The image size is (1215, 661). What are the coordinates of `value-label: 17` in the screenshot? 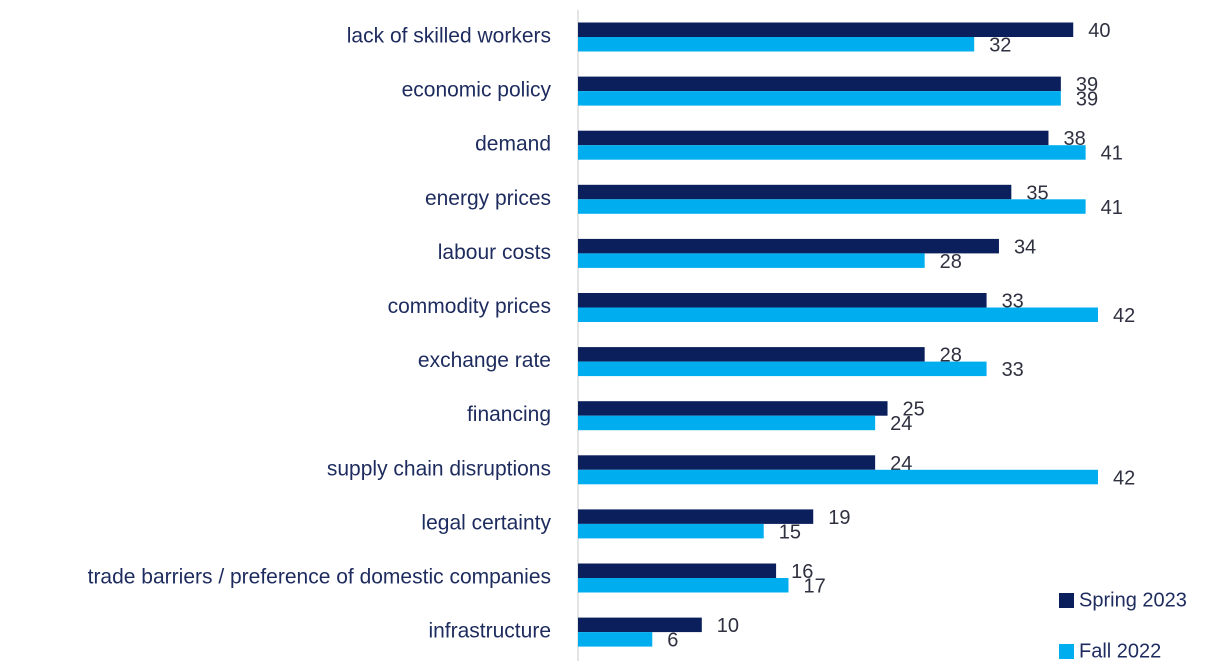 It's located at (814, 587).